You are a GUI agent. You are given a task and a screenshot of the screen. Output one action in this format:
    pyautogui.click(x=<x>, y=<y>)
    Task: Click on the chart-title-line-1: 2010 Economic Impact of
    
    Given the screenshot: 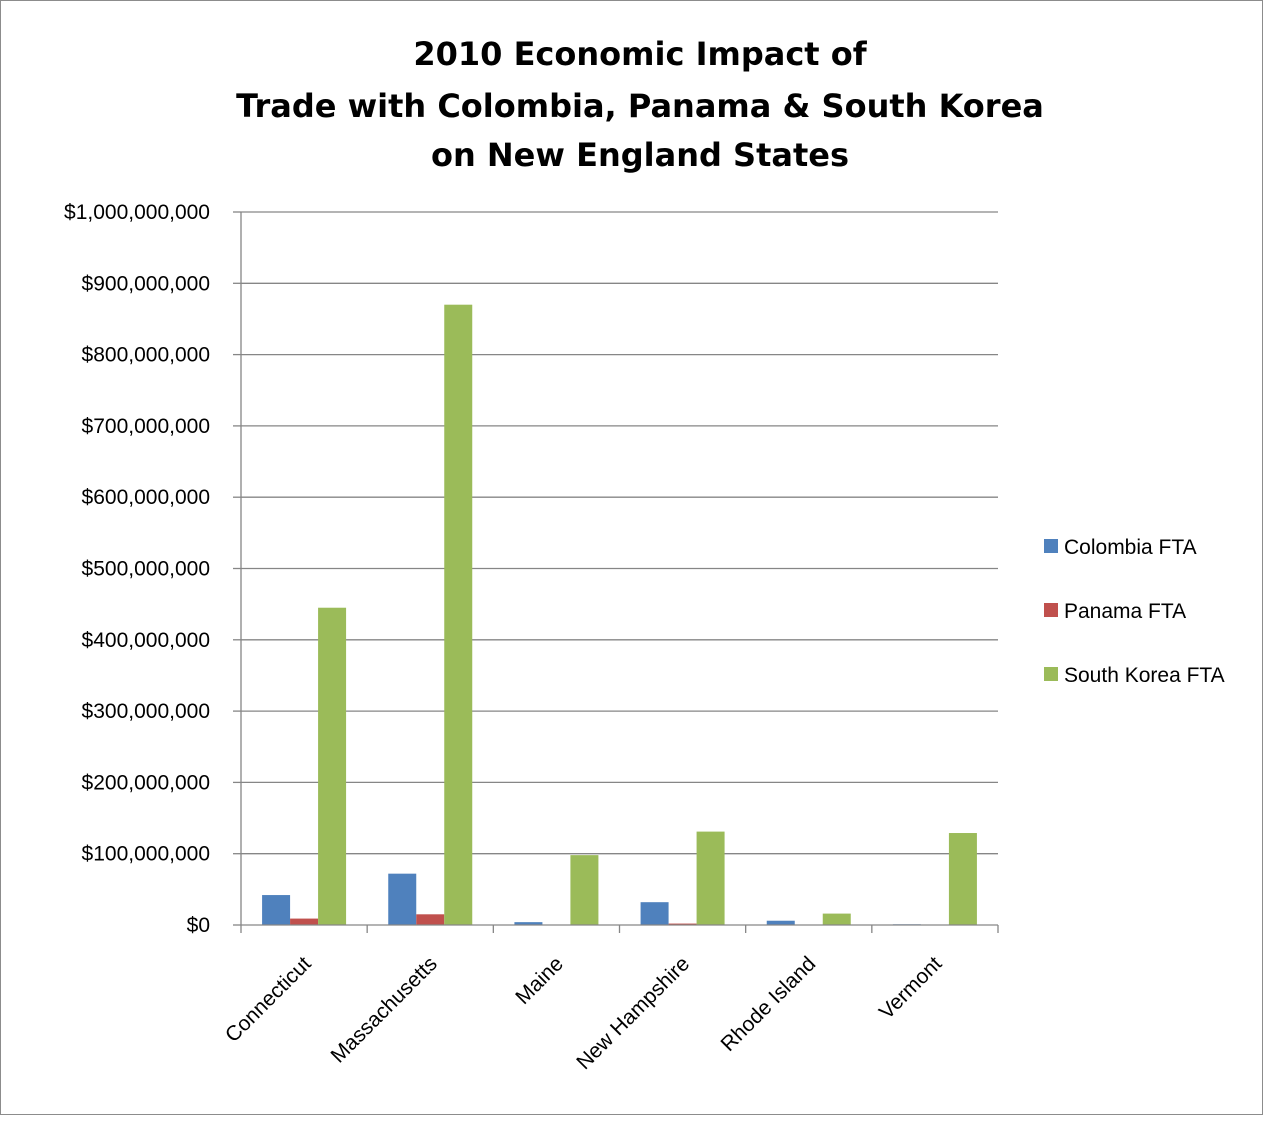 What is the action you would take?
    pyautogui.click(x=640, y=54)
    